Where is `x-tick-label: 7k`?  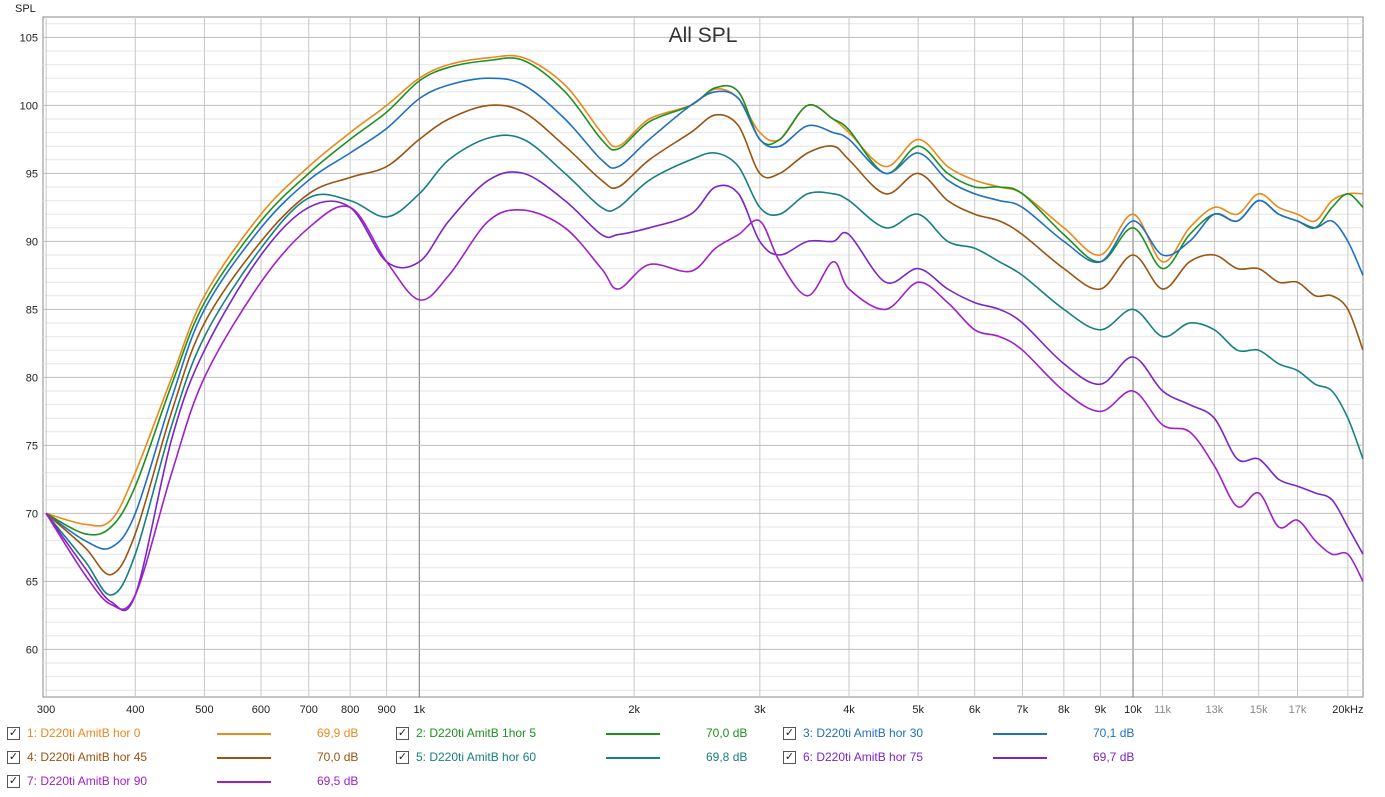
x-tick-label: 7k is located at coordinates (1023, 710).